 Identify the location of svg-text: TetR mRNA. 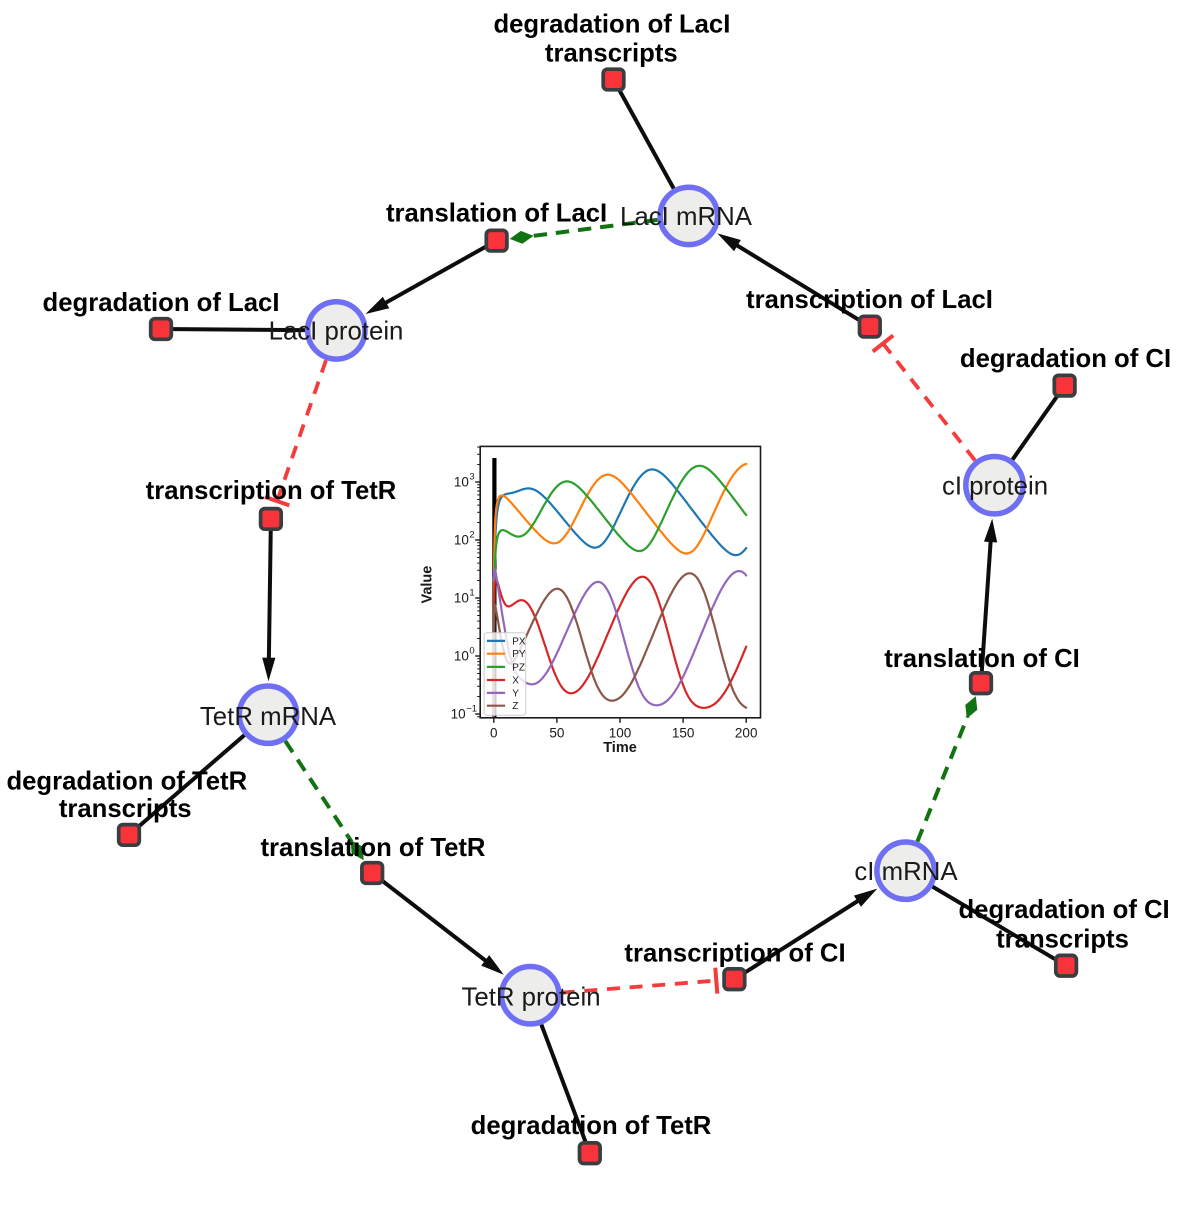
(268, 717).